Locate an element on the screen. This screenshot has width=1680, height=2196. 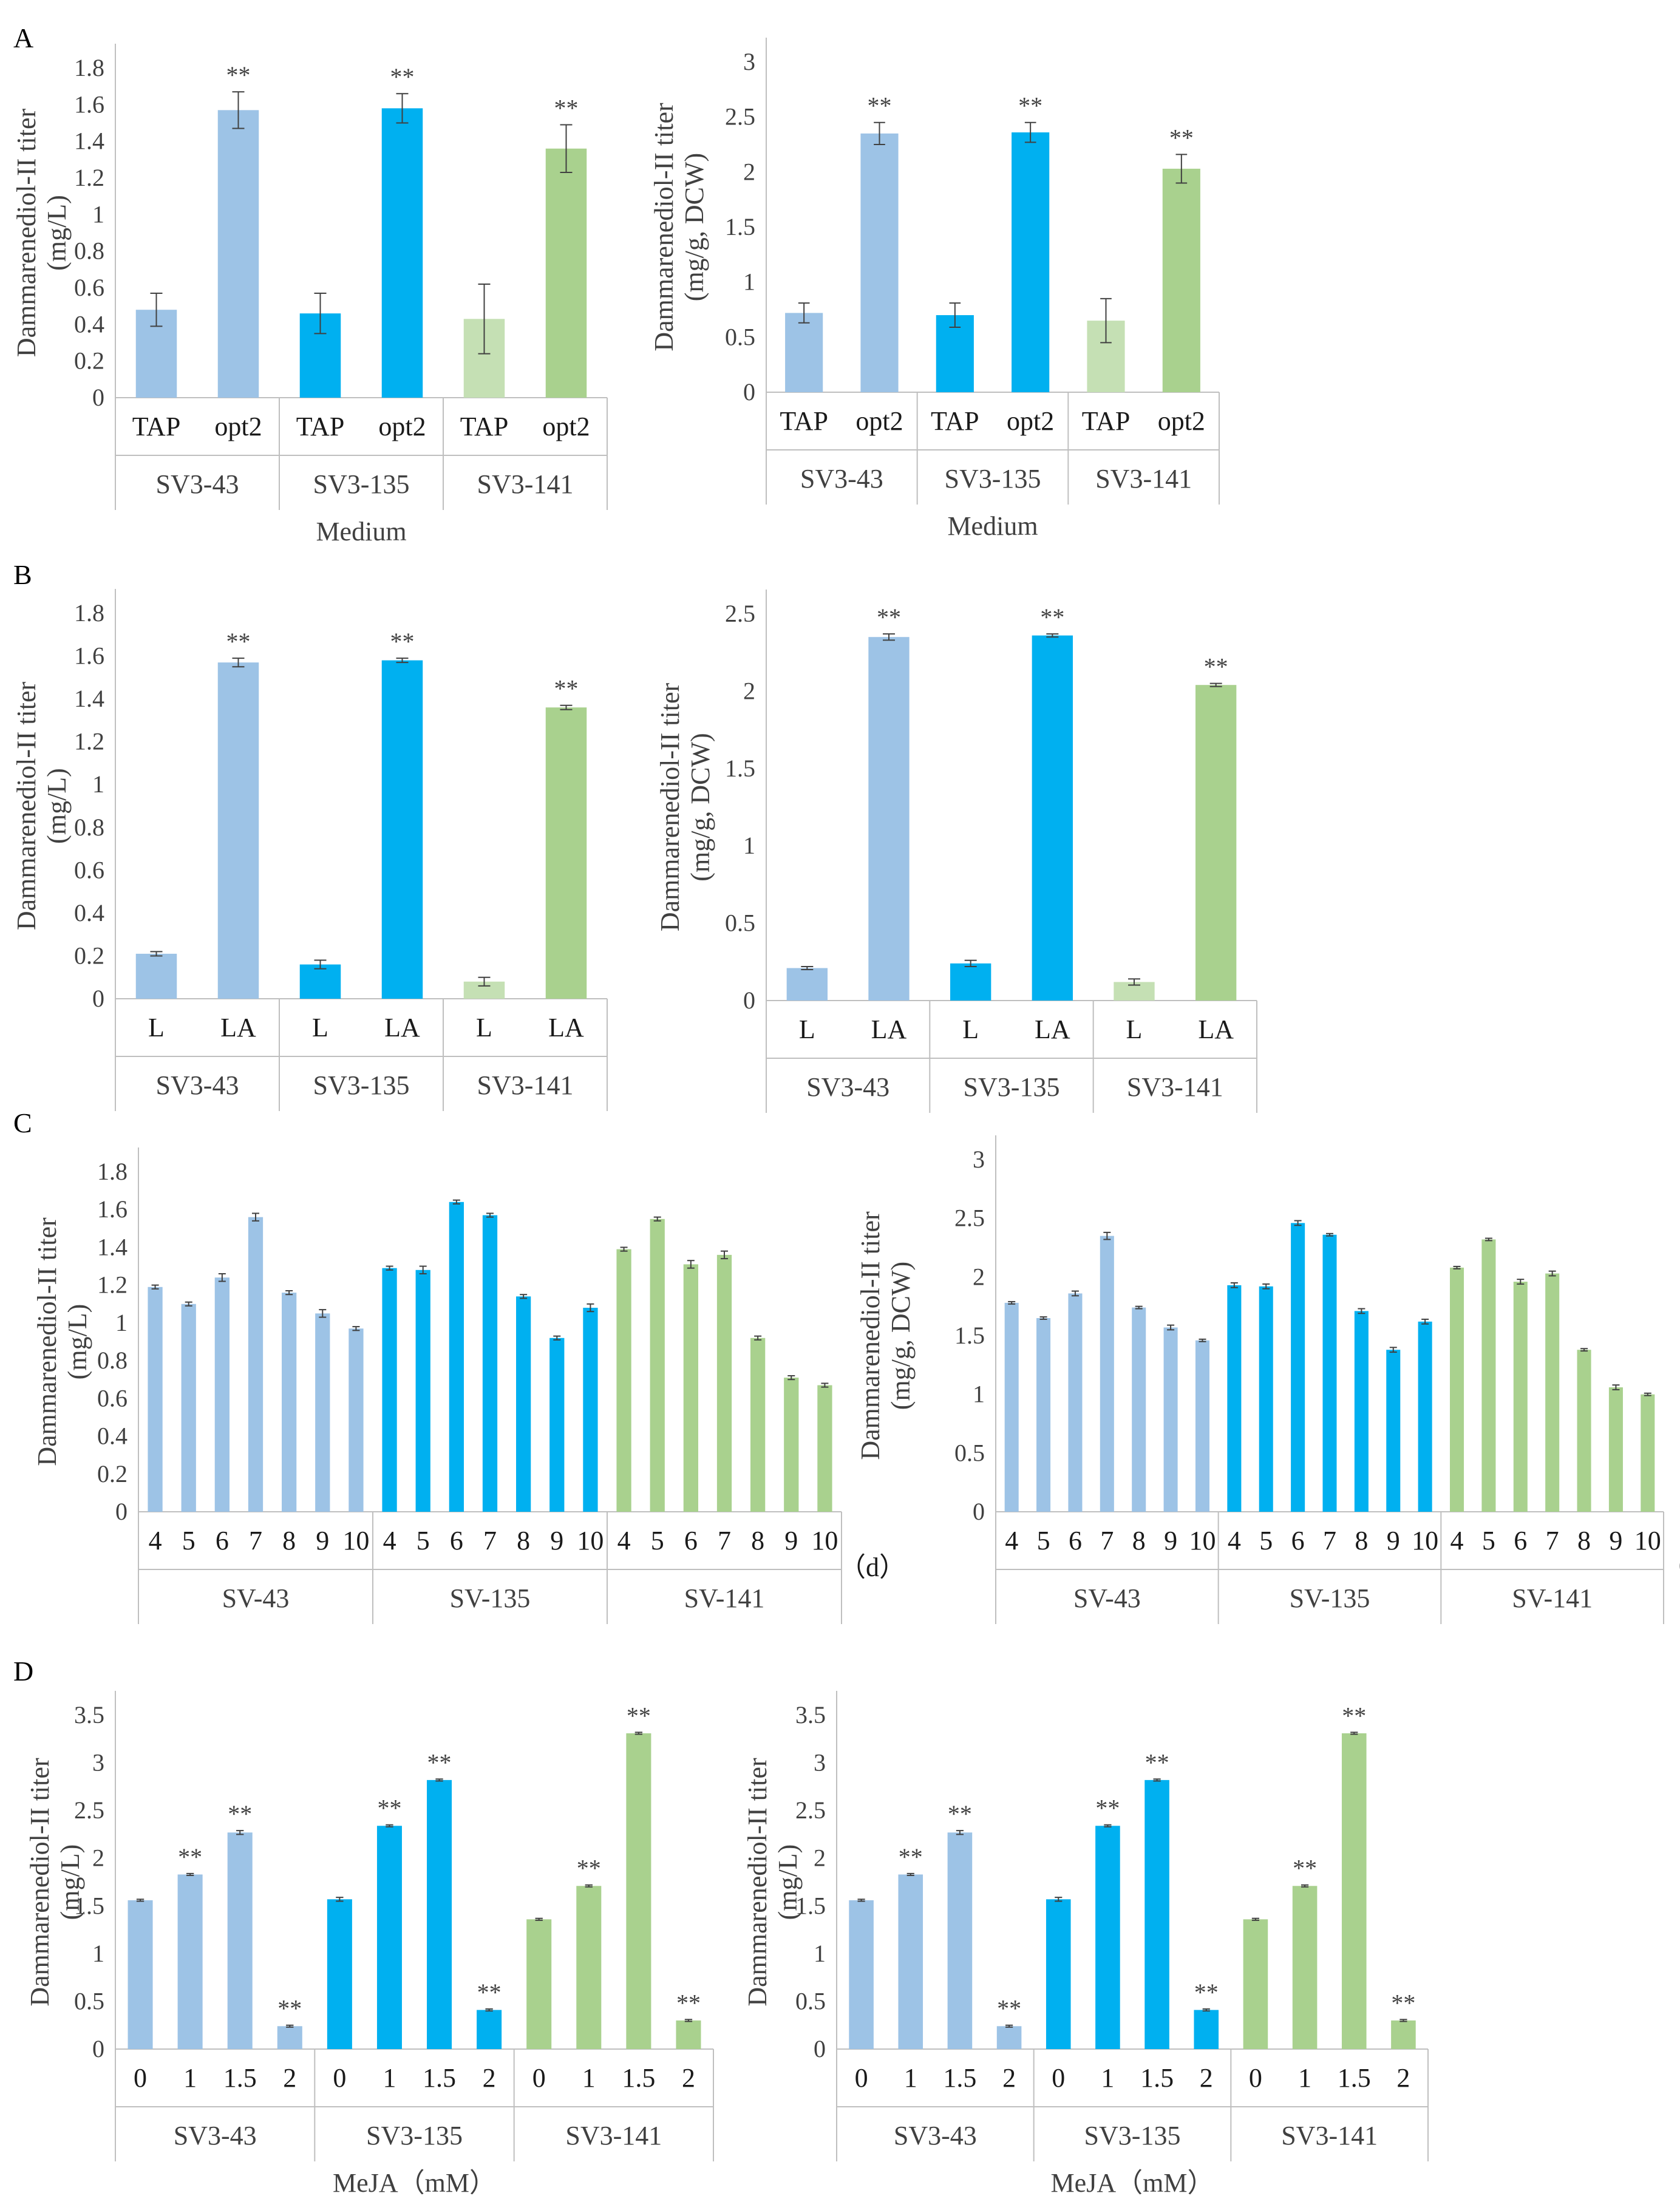
y-tick-label: 1.8 is located at coordinates (89, 68).